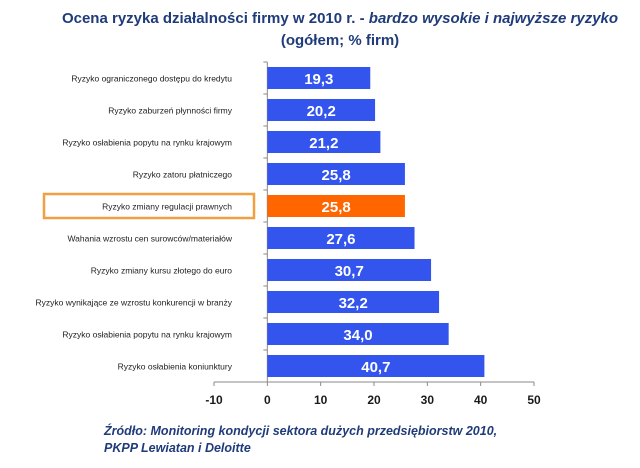  I want to click on category-label: Ryzyko zmiany regulacji prawnych, so click(167, 207).